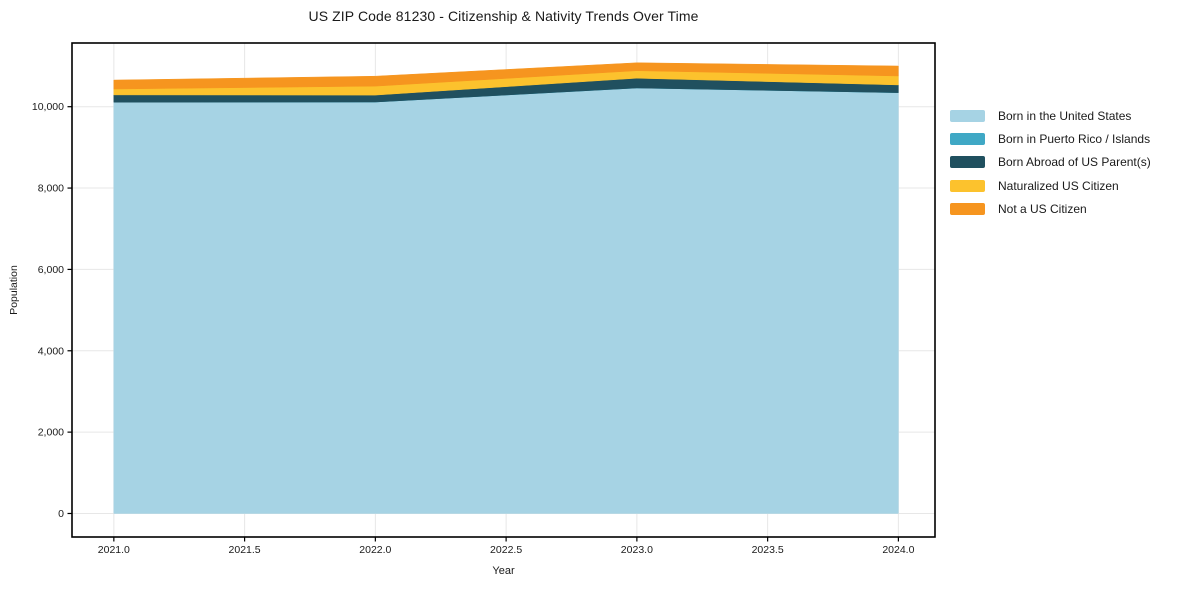  I want to click on x-tick-label: 2021.5, so click(245, 550).